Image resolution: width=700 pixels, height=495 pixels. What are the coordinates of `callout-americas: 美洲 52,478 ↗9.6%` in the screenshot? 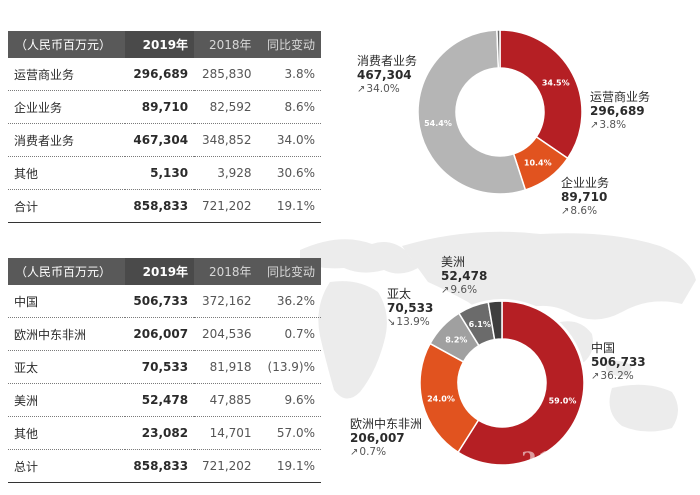 It's located at (464, 276).